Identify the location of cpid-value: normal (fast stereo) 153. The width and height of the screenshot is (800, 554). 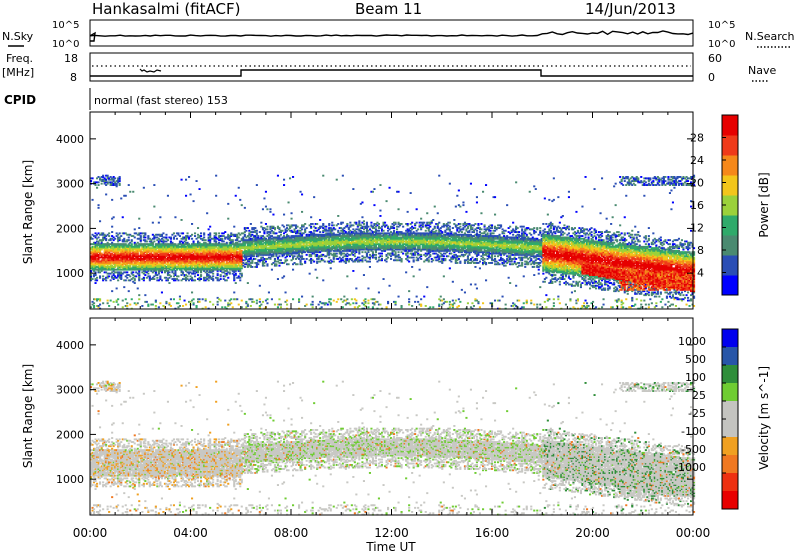
(161, 100).